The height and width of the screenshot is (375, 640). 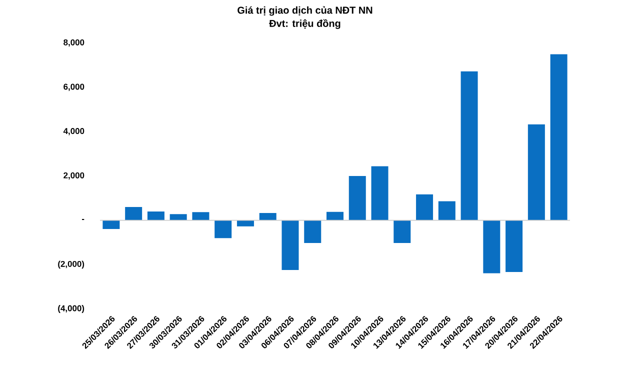 I want to click on y-tick-label: 8,000, so click(x=74, y=43).